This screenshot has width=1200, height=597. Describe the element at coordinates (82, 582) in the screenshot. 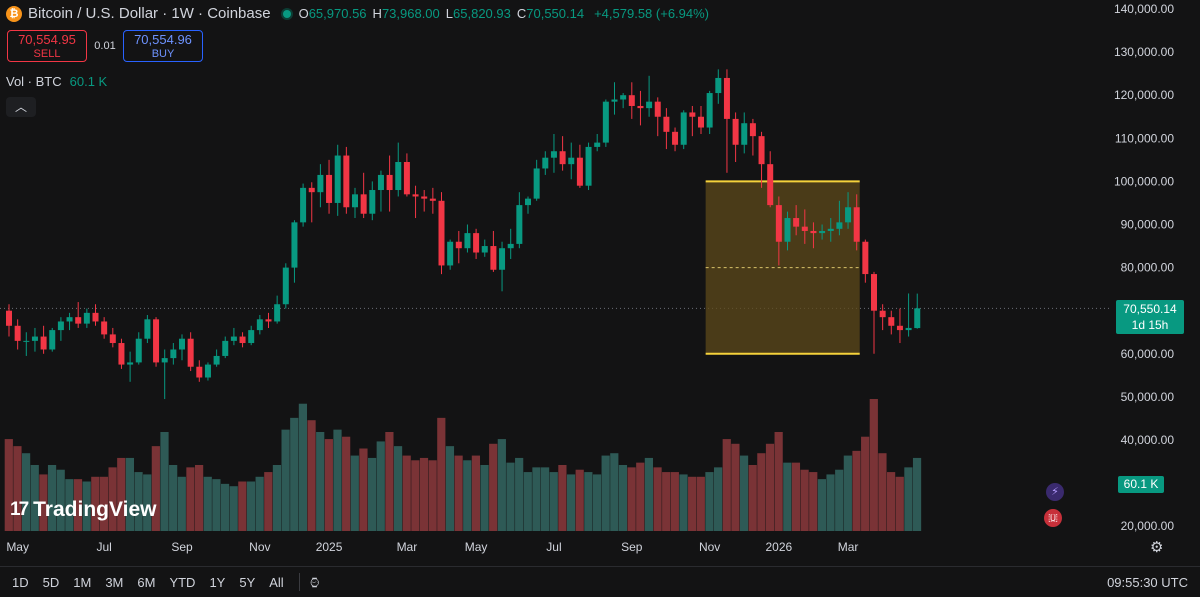

I see `range-1m: 1M` at that location.